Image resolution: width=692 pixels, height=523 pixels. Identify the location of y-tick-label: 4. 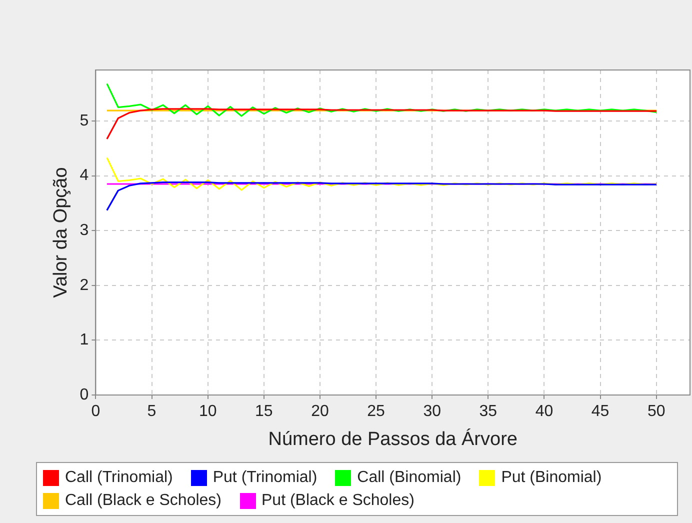
(84, 175).